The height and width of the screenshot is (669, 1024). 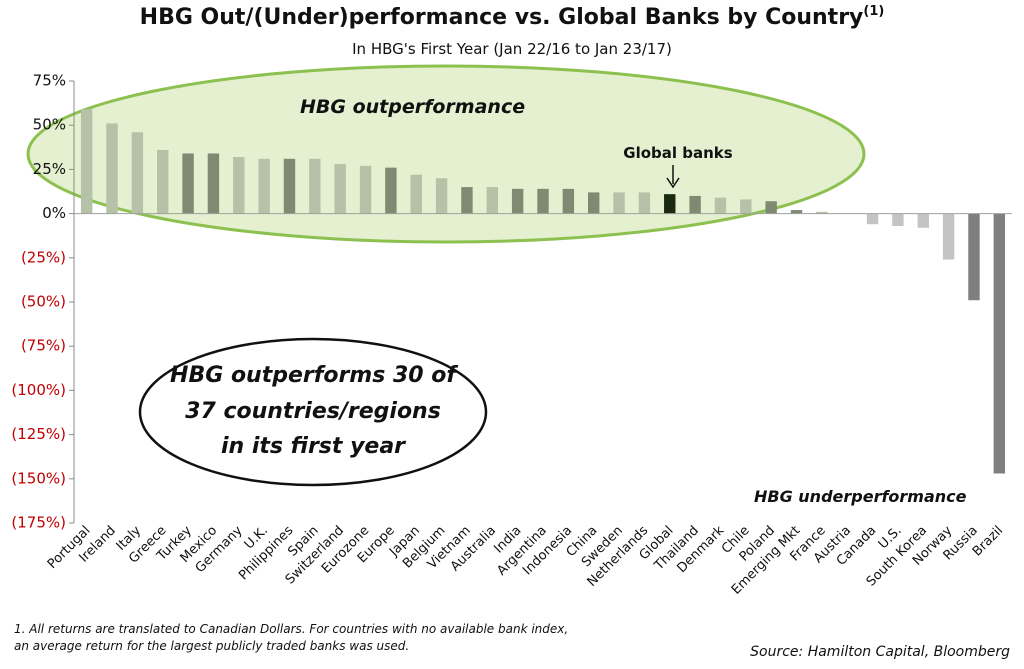 What do you see at coordinates (38, 390) in the screenshot?
I see `y-tick-label: (100%)` at bounding box center [38, 390].